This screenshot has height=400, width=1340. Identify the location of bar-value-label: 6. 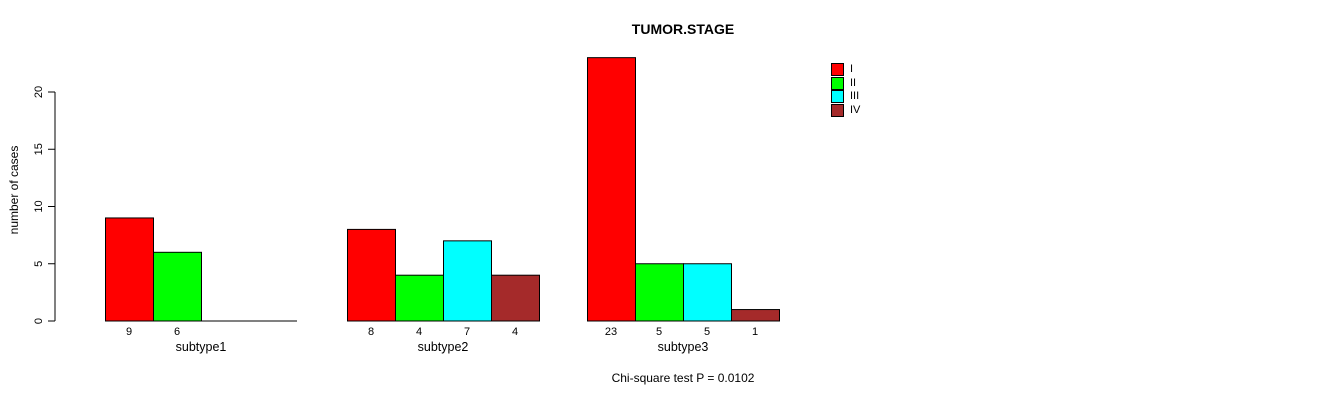
(177, 332).